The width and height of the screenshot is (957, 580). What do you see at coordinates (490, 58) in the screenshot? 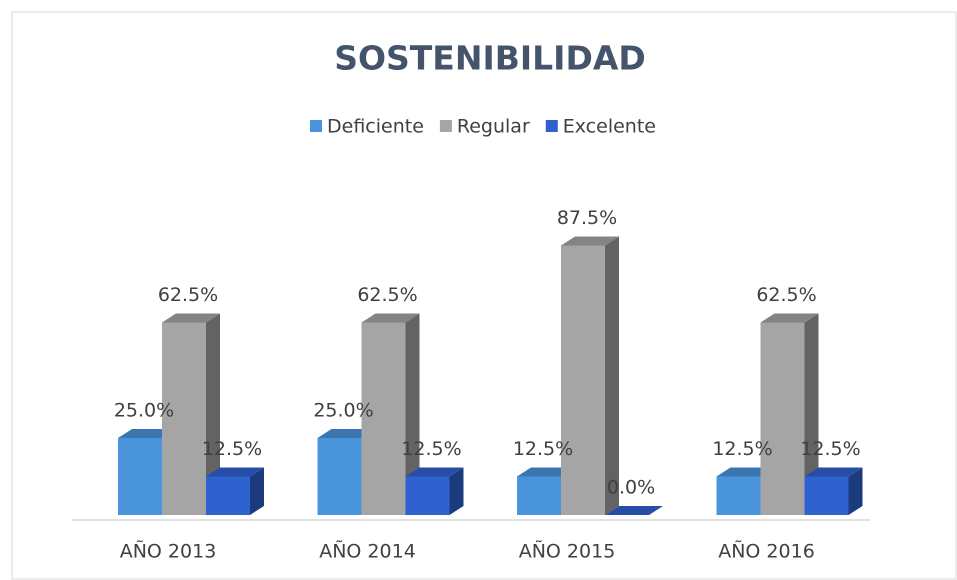
I see `chart-title: SOSTENIBILIDAD` at bounding box center [490, 58].